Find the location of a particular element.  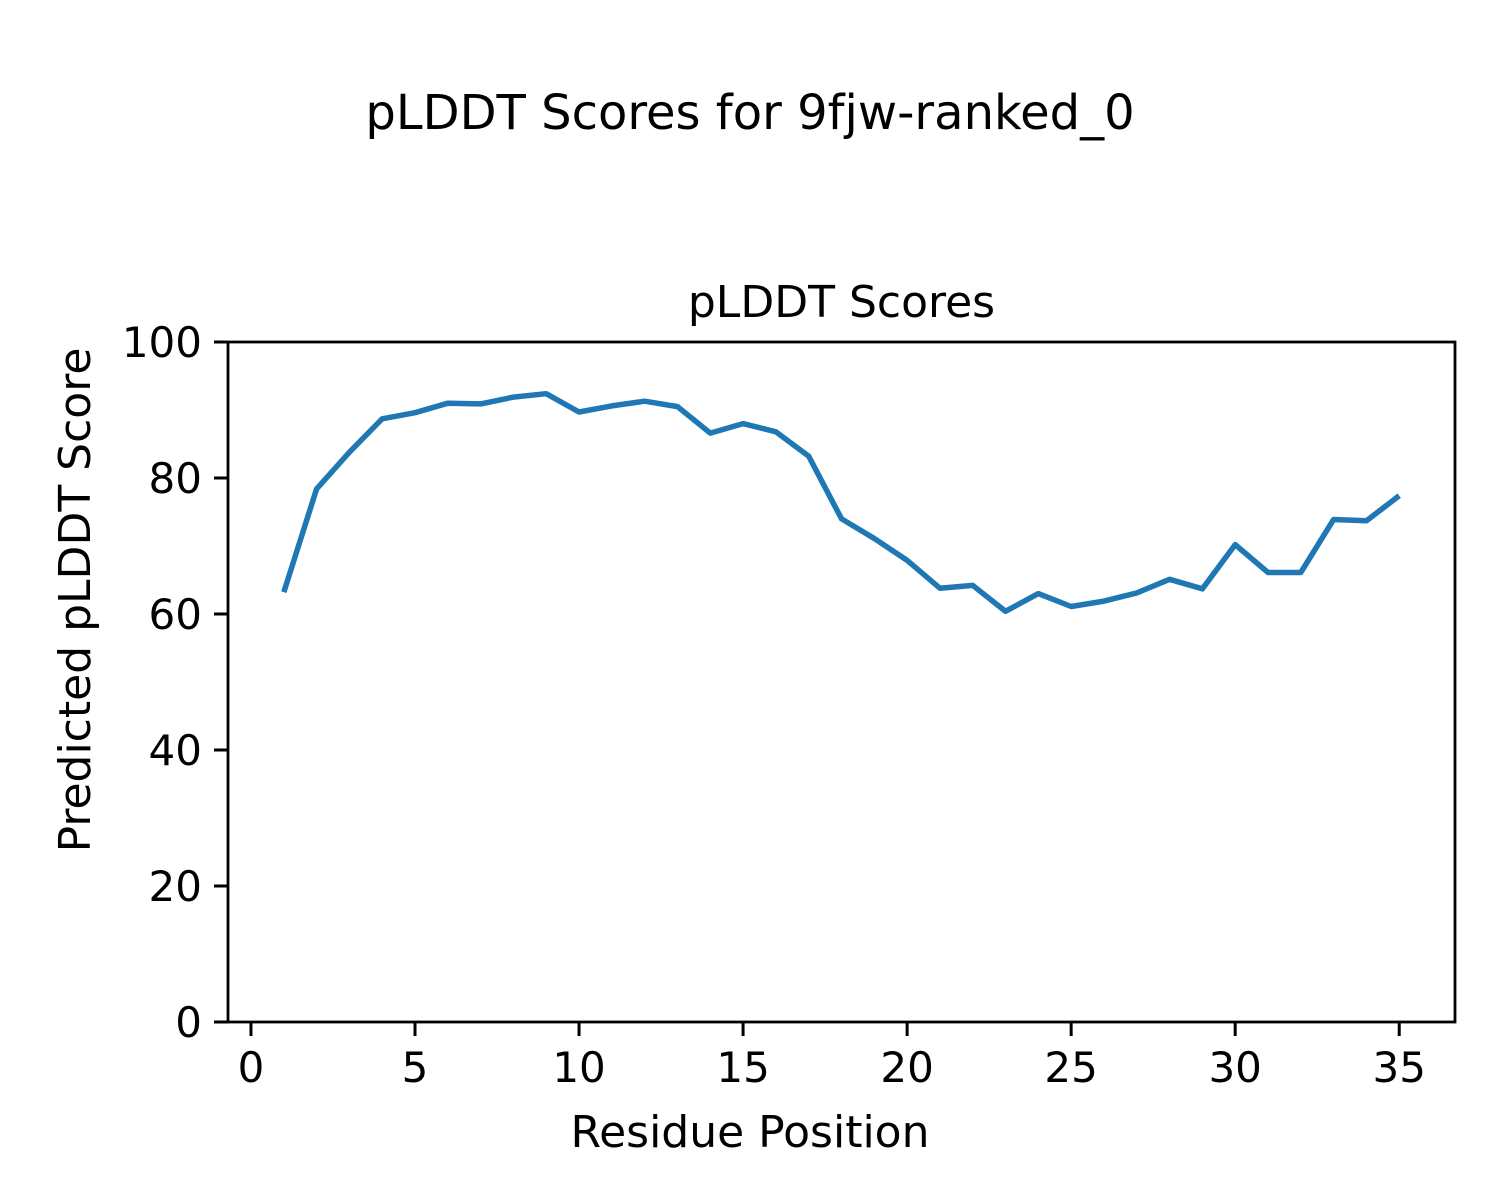

x-tick-label: 10 is located at coordinates (578, 1067).